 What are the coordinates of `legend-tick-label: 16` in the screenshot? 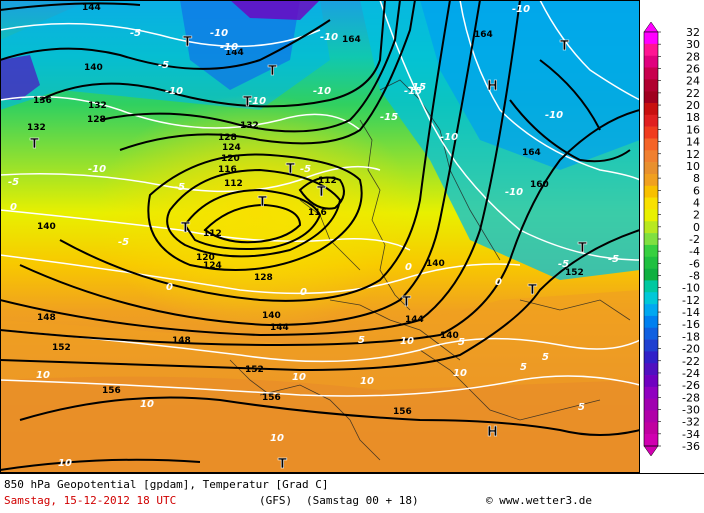 It's located at (693, 129).